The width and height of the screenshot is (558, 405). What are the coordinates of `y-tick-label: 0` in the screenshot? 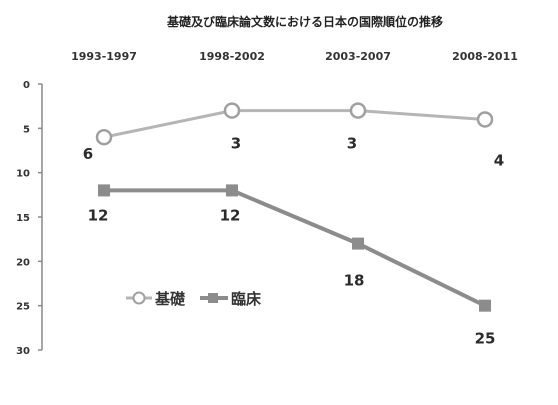 It's located at (26, 85).